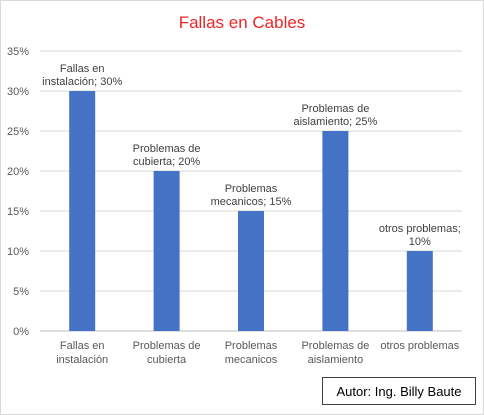 The image size is (484, 415). Describe the element at coordinates (167, 353) in the screenshot. I see `x-tick-label: Problemas de cubierta` at that location.